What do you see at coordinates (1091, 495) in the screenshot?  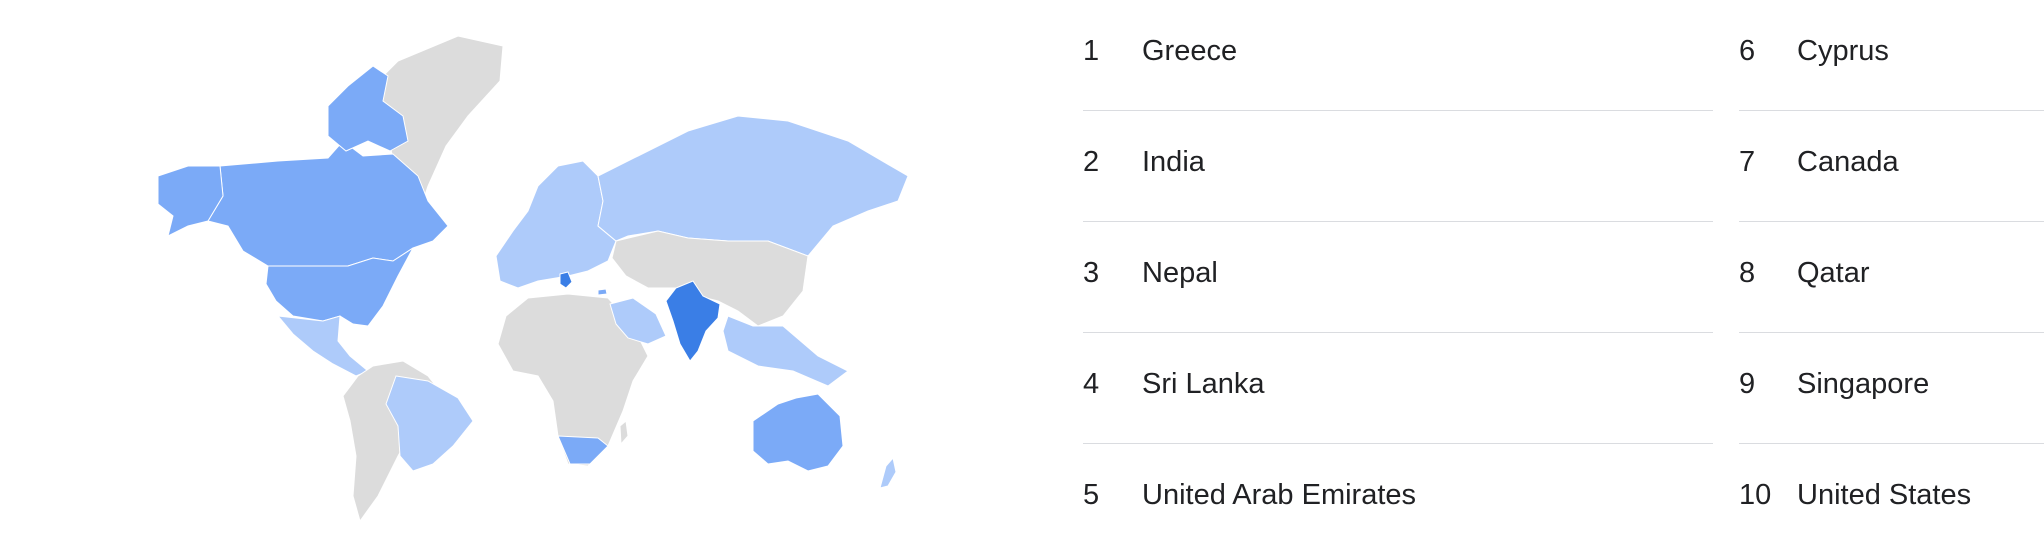 I see `rank-number: 5` at bounding box center [1091, 495].